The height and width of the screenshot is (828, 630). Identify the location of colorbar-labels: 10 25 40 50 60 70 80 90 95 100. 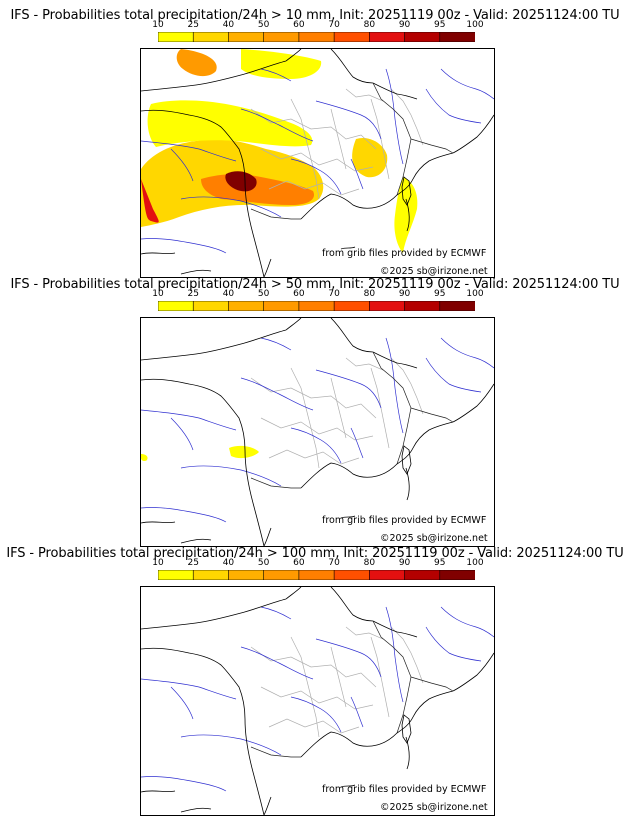
(317, 564).